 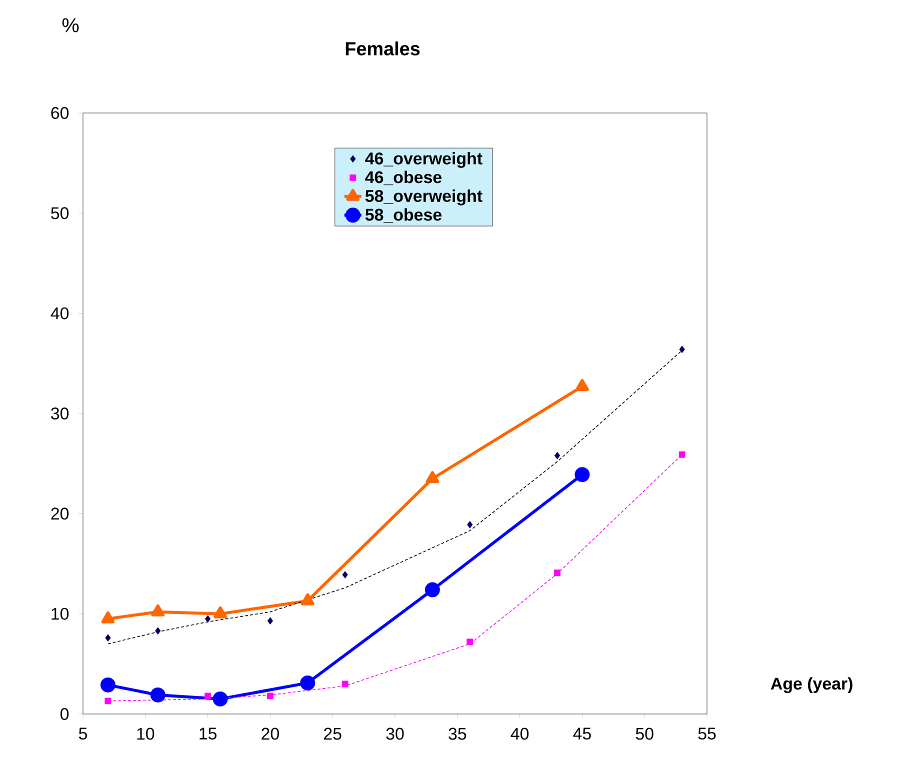 What do you see at coordinates (60, 113) in the screenshot?
I see `y-tick-label: 60` at bounding box center [60, 113].